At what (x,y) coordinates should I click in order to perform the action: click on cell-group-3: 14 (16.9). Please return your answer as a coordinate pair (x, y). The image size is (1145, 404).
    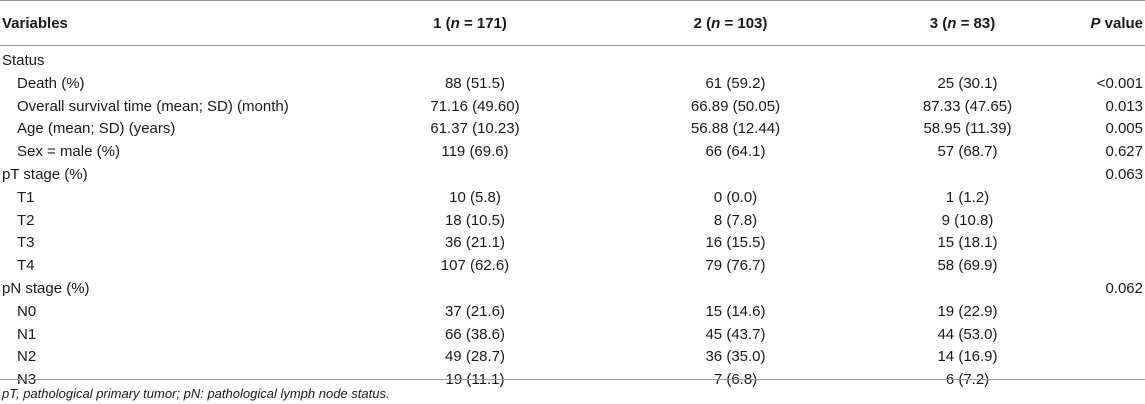
    Looking at the image, I should click on (967, 357).